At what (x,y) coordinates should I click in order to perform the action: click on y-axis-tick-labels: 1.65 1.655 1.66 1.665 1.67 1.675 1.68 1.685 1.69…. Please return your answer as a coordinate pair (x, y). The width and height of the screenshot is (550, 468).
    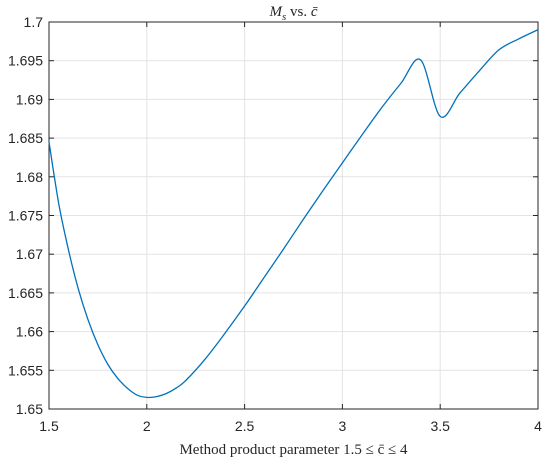
    Looking at the image, I should click on (25, 215).